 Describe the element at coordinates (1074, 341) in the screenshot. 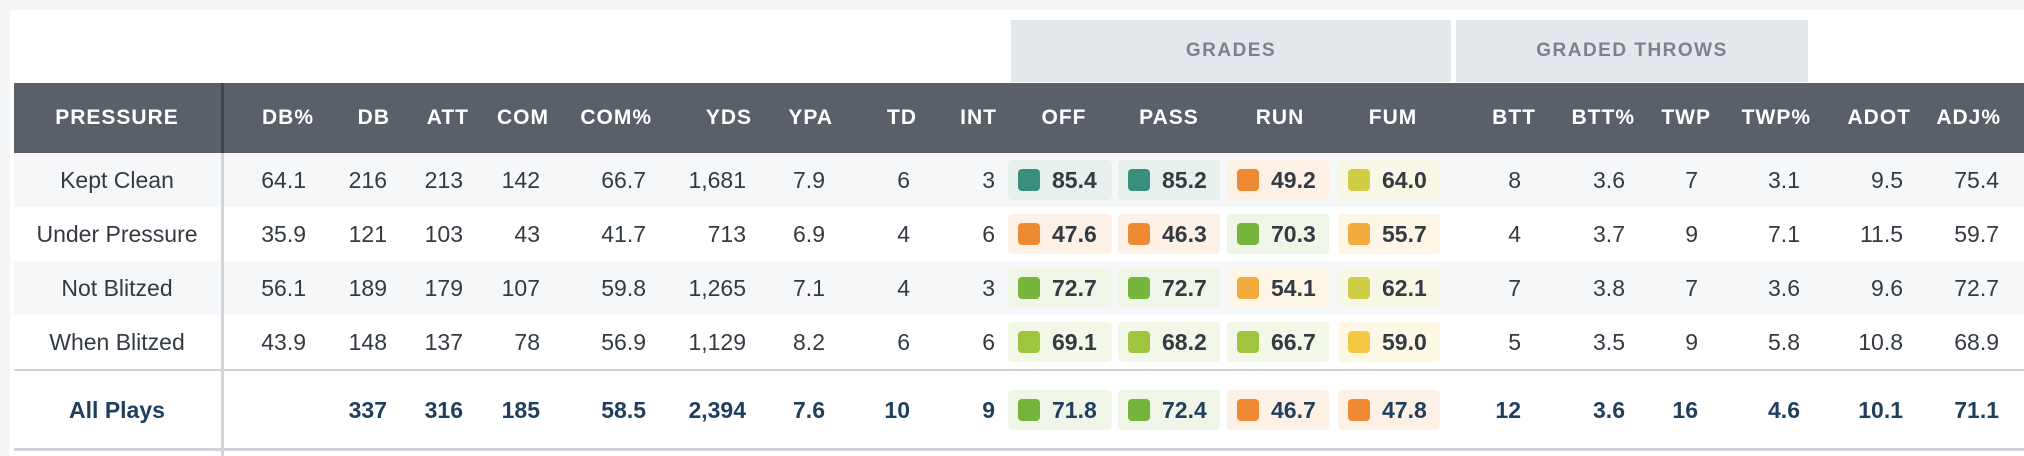

I see `grade-value: 69.1` at that location.